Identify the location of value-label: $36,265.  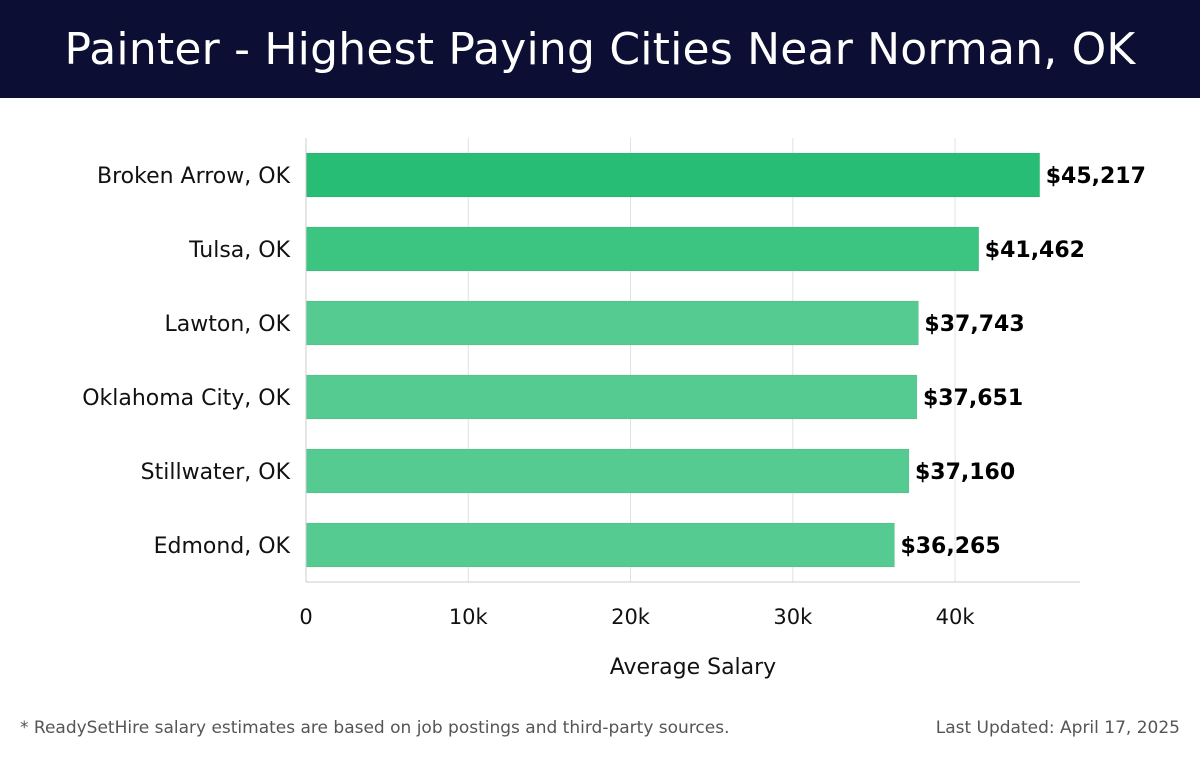
(950, 546).